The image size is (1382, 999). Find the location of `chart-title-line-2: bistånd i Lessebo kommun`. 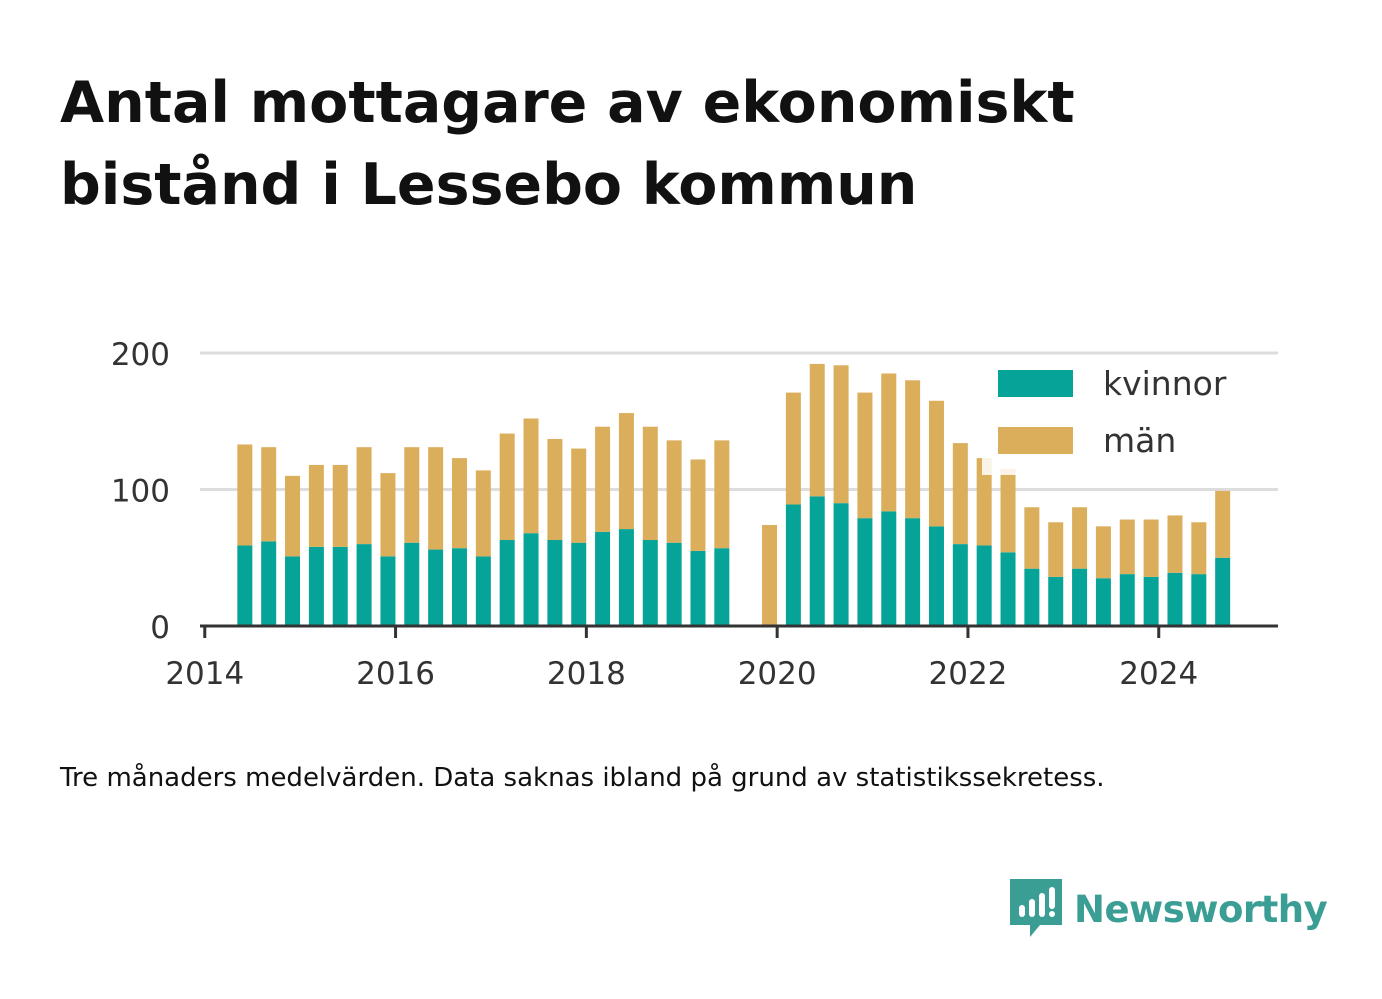

chart-title-line-2: bistånd i Lessebo kommun is located at coordinates (489, 185).